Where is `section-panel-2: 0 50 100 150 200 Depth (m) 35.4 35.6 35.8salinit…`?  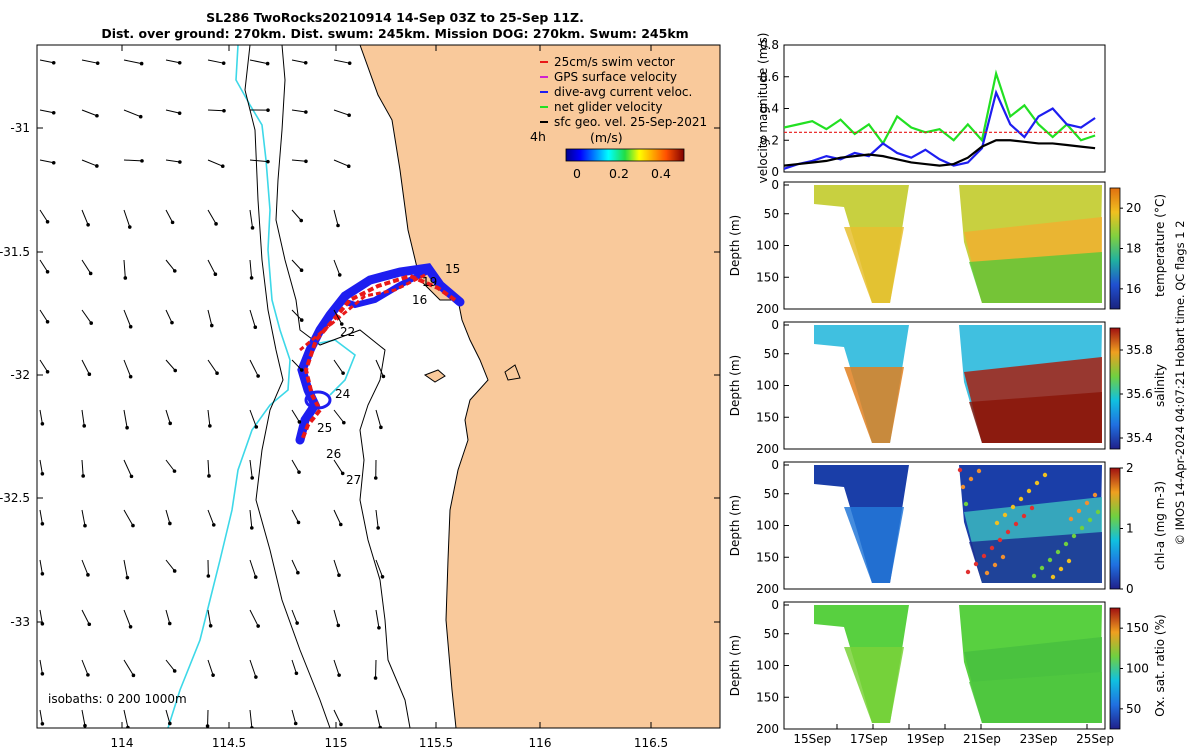 section-panel-2: 0 50 100 150 200 Depth (m) 35.4 35.6 35.8salinit… is located at coordinates (947, 387).